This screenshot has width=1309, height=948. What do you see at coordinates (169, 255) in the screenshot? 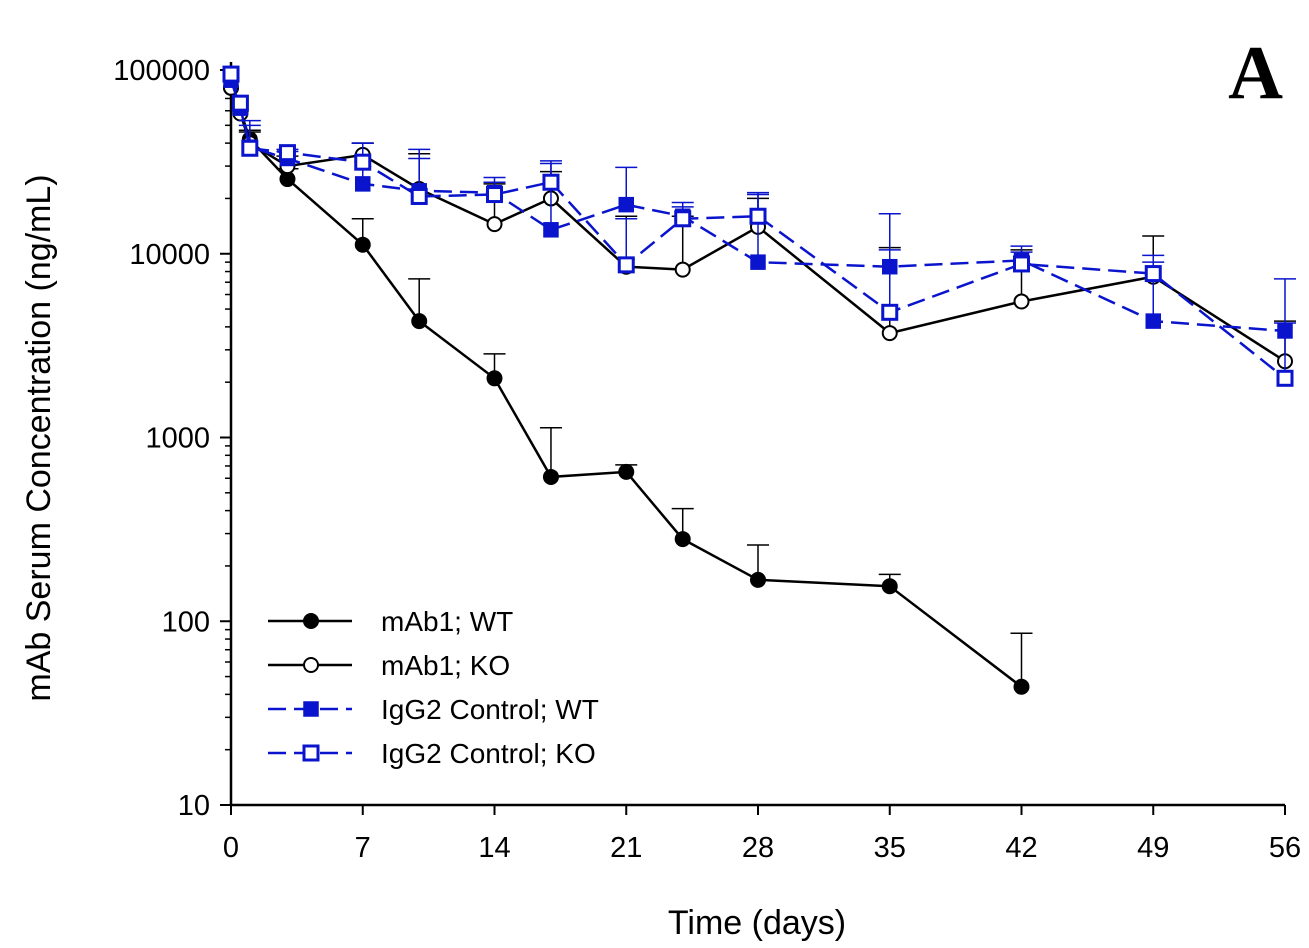
I see `y-tick-label: 10000` at bounding box center [169, 255].